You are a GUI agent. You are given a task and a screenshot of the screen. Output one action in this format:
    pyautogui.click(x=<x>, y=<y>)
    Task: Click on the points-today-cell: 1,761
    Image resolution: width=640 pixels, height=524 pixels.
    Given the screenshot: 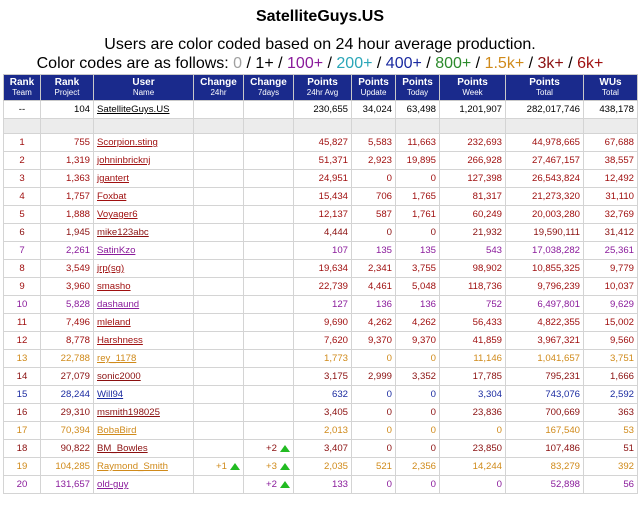 What is the action you would take?
    pyautogui.click(x=417, y=214)
    